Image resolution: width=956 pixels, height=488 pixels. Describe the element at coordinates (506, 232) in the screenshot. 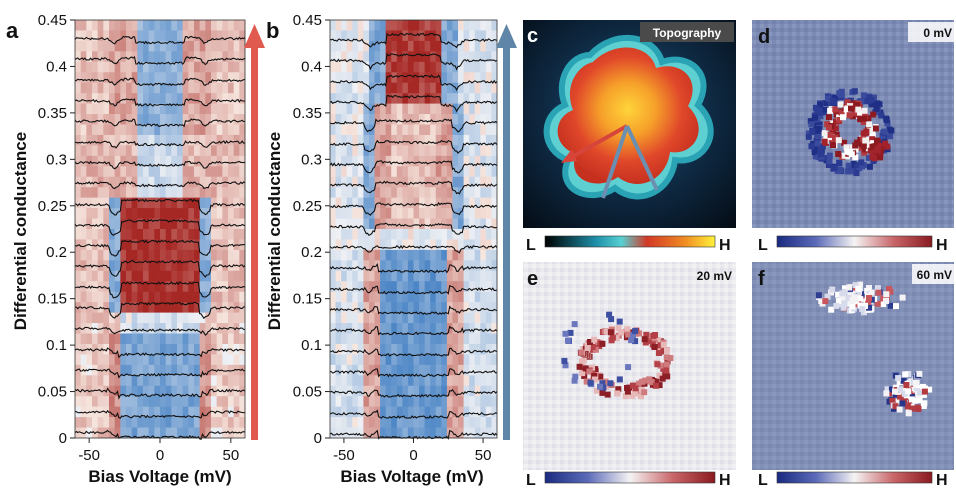

I see `arrow-blue` at that location.